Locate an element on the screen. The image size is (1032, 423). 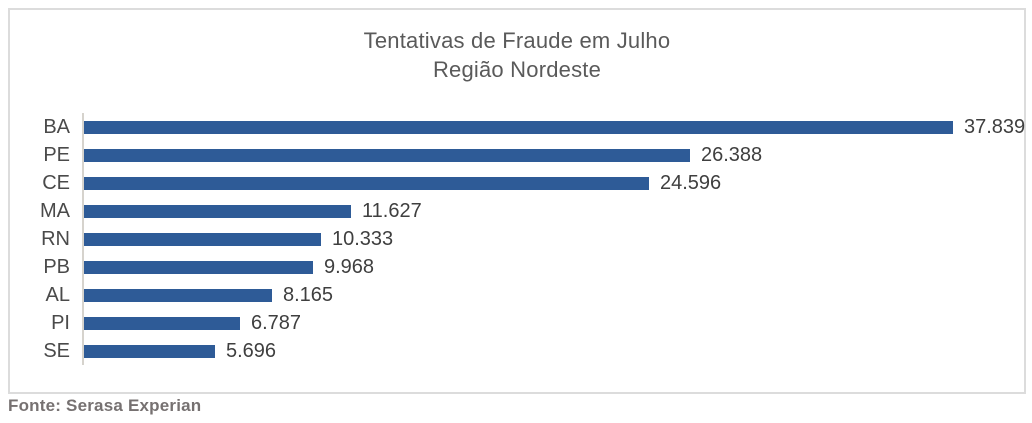
plot-cell: 37.839 is located at coordinates (553, 127).